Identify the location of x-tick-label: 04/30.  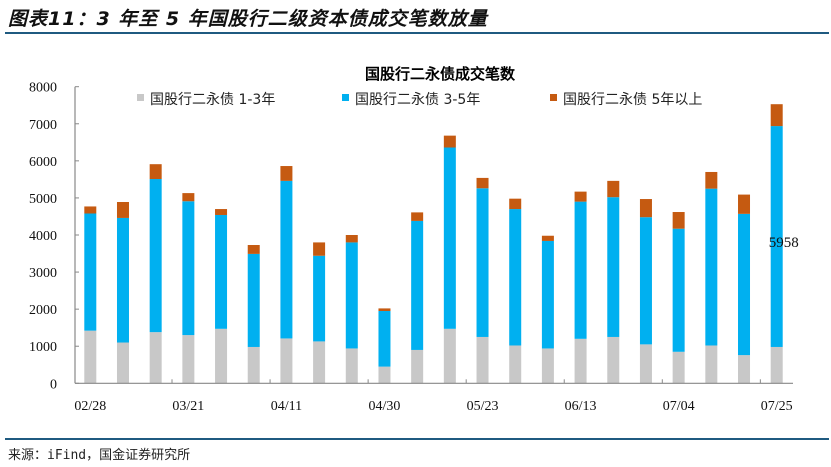
(385, 406).